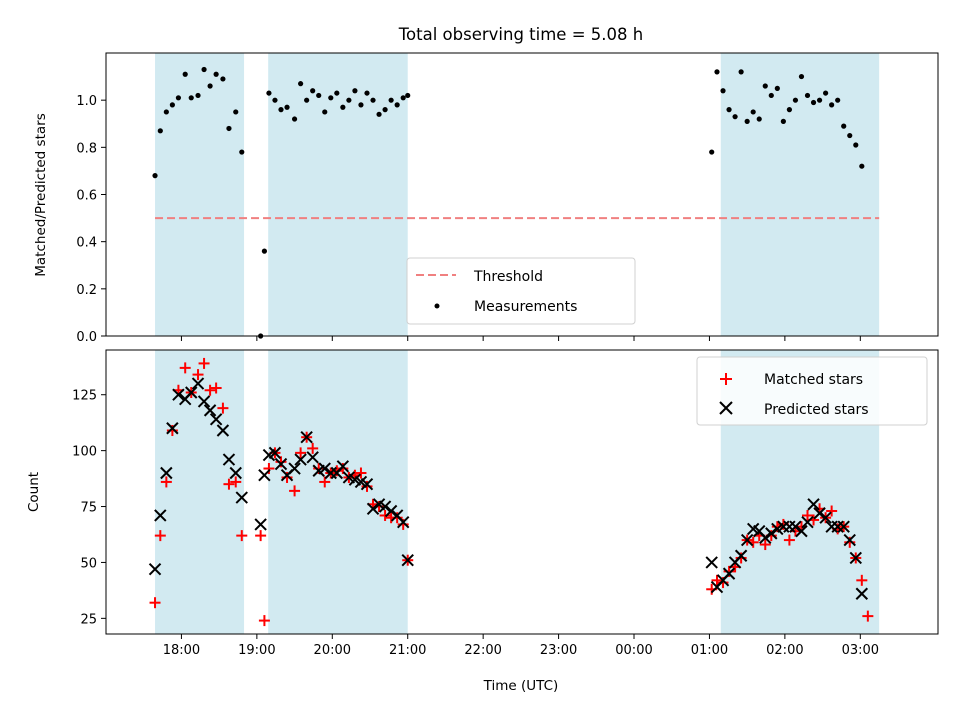  Describe the element at coordinates (407, 650) in the screenshot. I see `x-tick-label: 21:00` at that location.